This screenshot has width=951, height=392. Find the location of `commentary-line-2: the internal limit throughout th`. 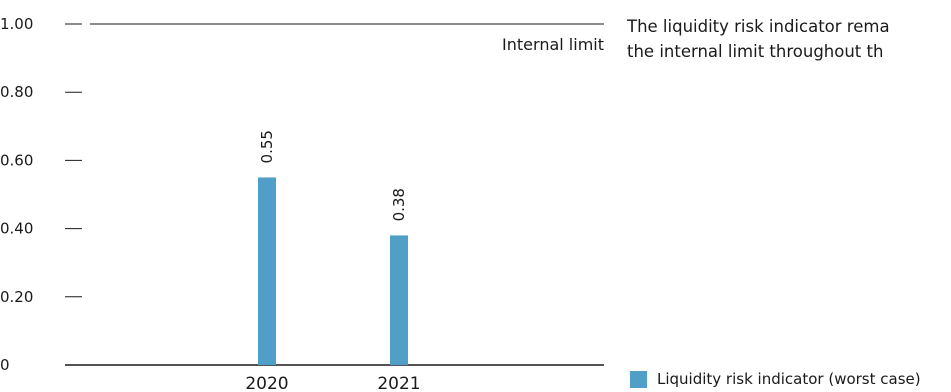

commentary-line-2: the internal limit throughout th is located at coordinates (755, 51).